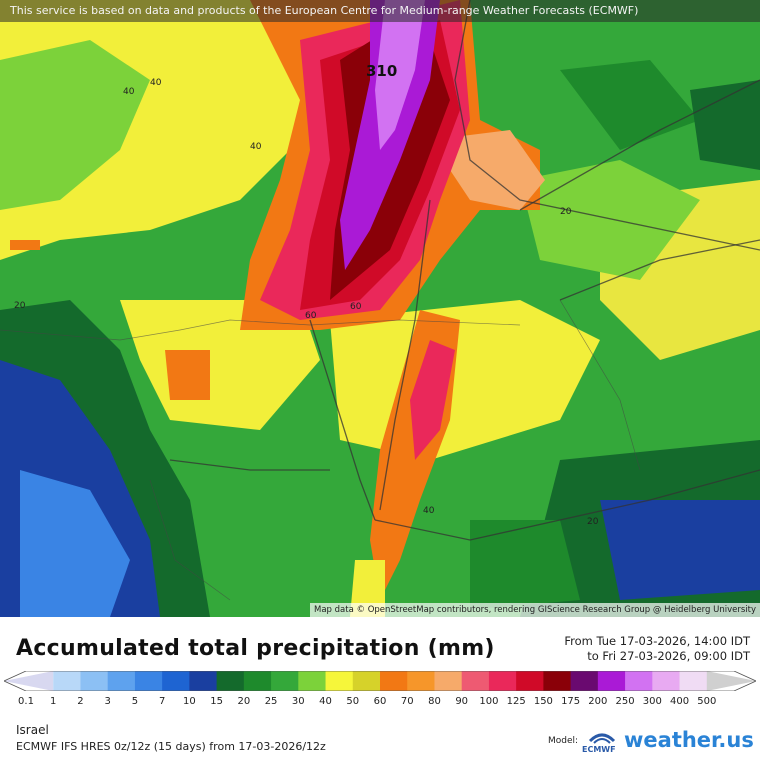 Image resolution: width=760 pixels, height=760 pixels. I want to click on scale-tick-label: 250, so click(625, 701).